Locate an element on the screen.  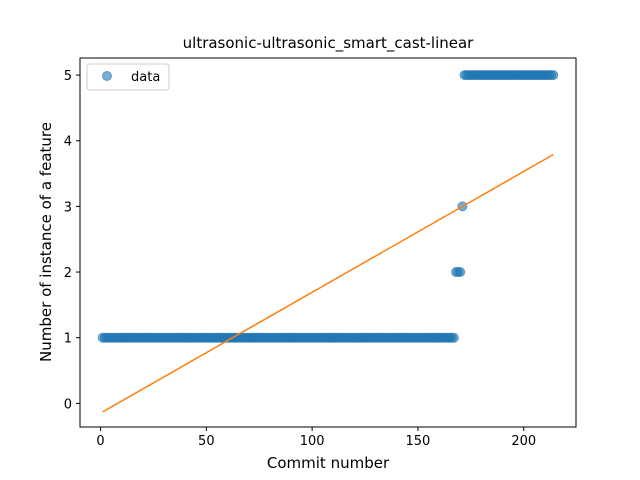
x-tick-label: 100 is located at coordinates (312, 441).